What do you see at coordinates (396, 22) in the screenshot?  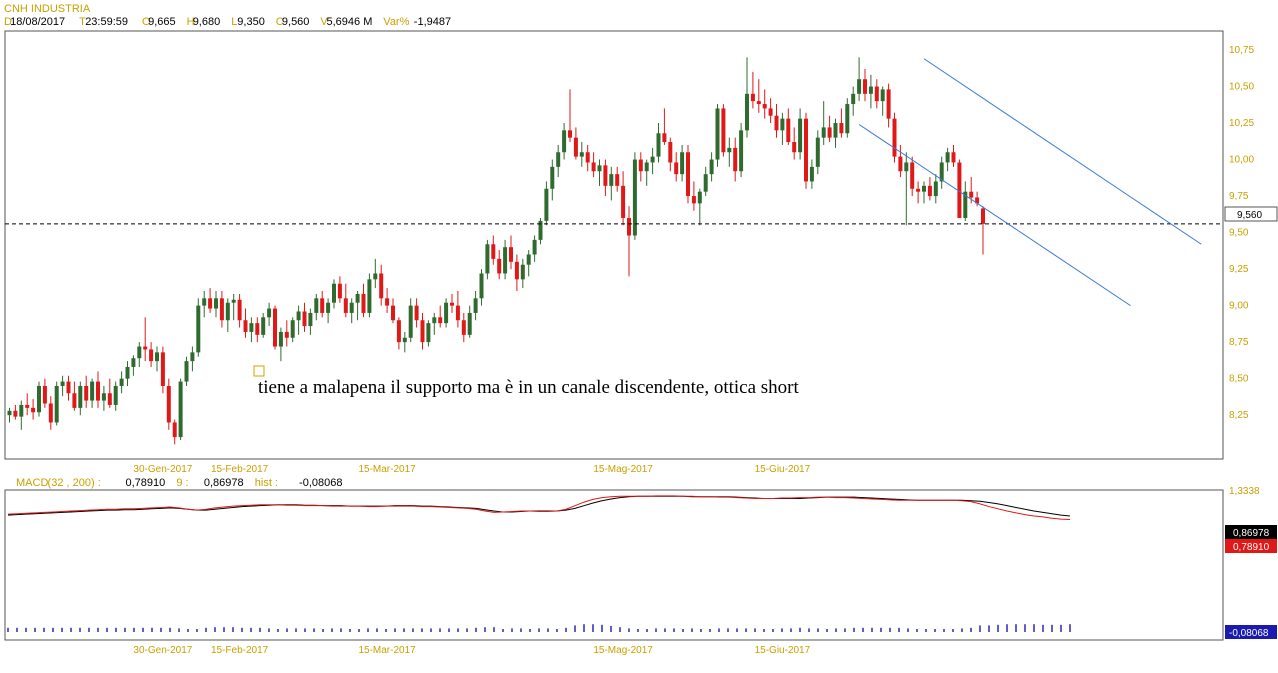 I see `header-prefix-7: Var%` at bounding box center [396, 22].